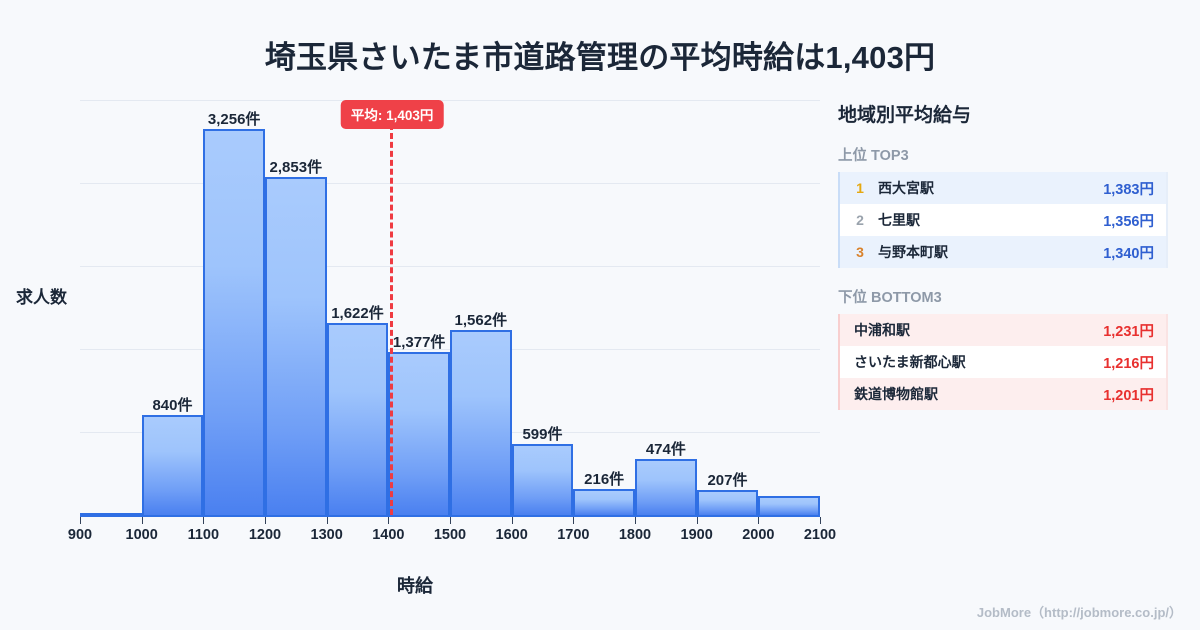  Describe the element at coordinates (727, 481) in the screenshot. I see `bar-value-label: 207件` at that location.